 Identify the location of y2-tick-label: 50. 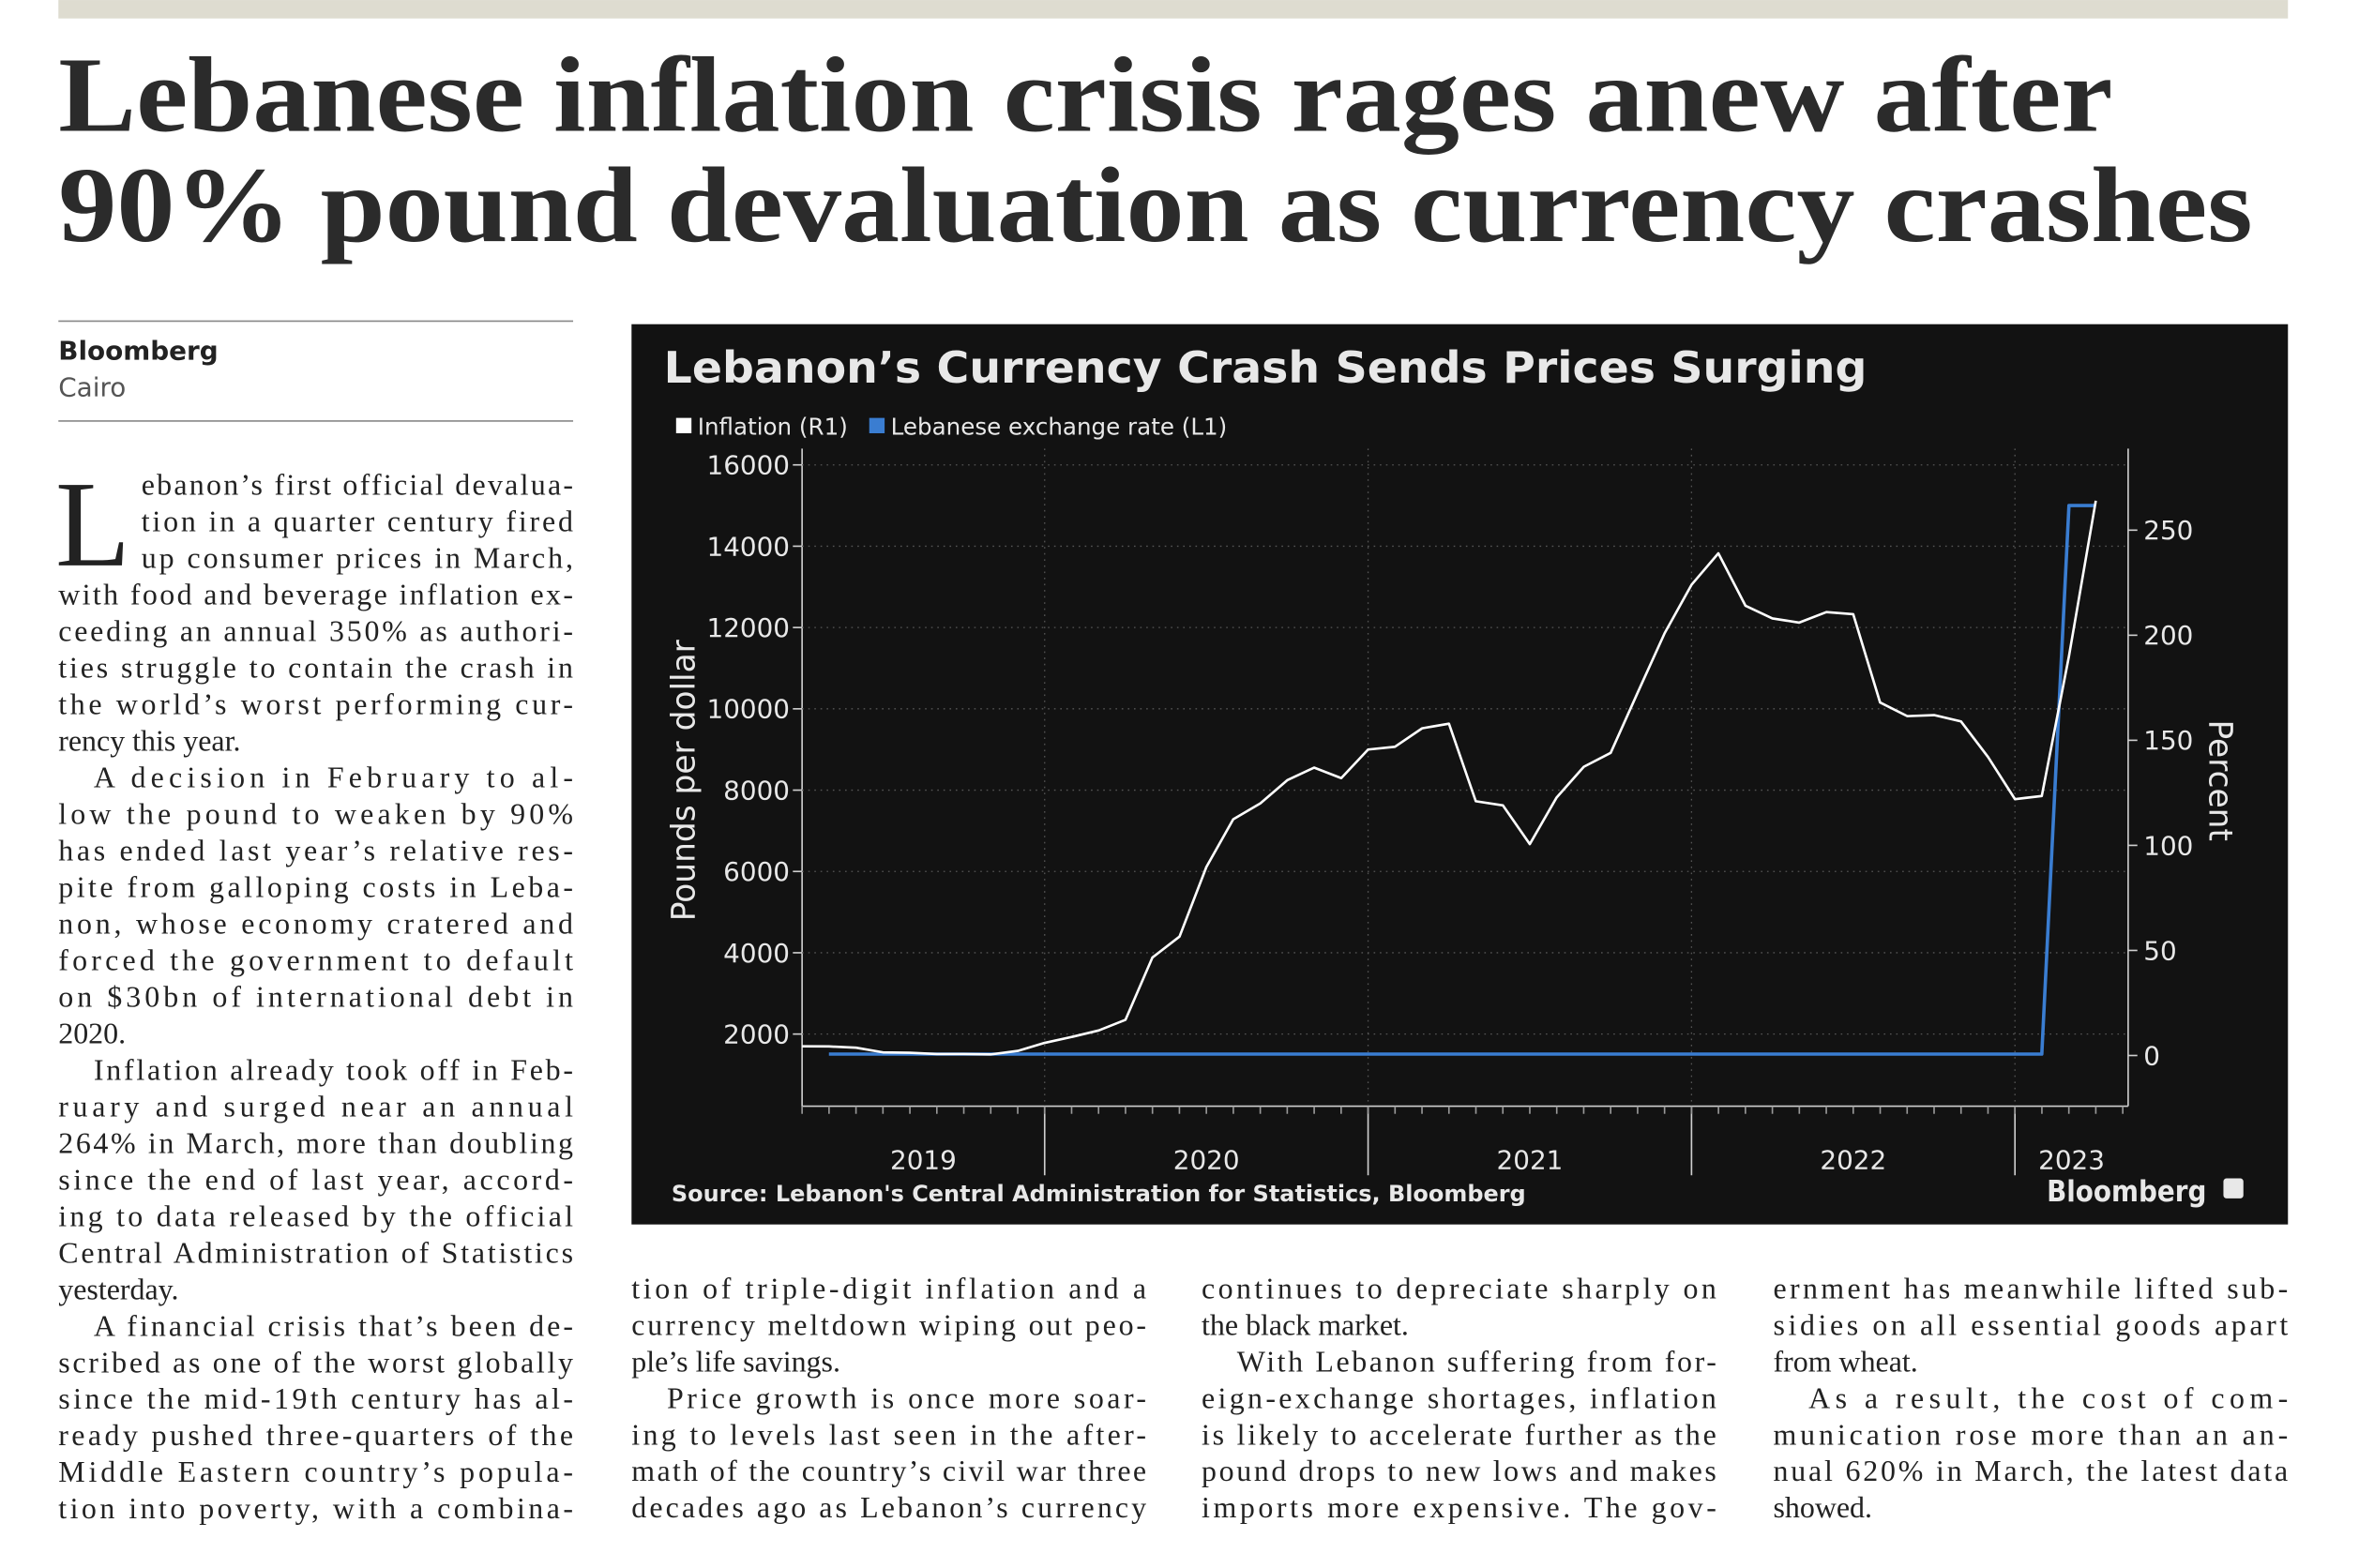
(2159, 950).